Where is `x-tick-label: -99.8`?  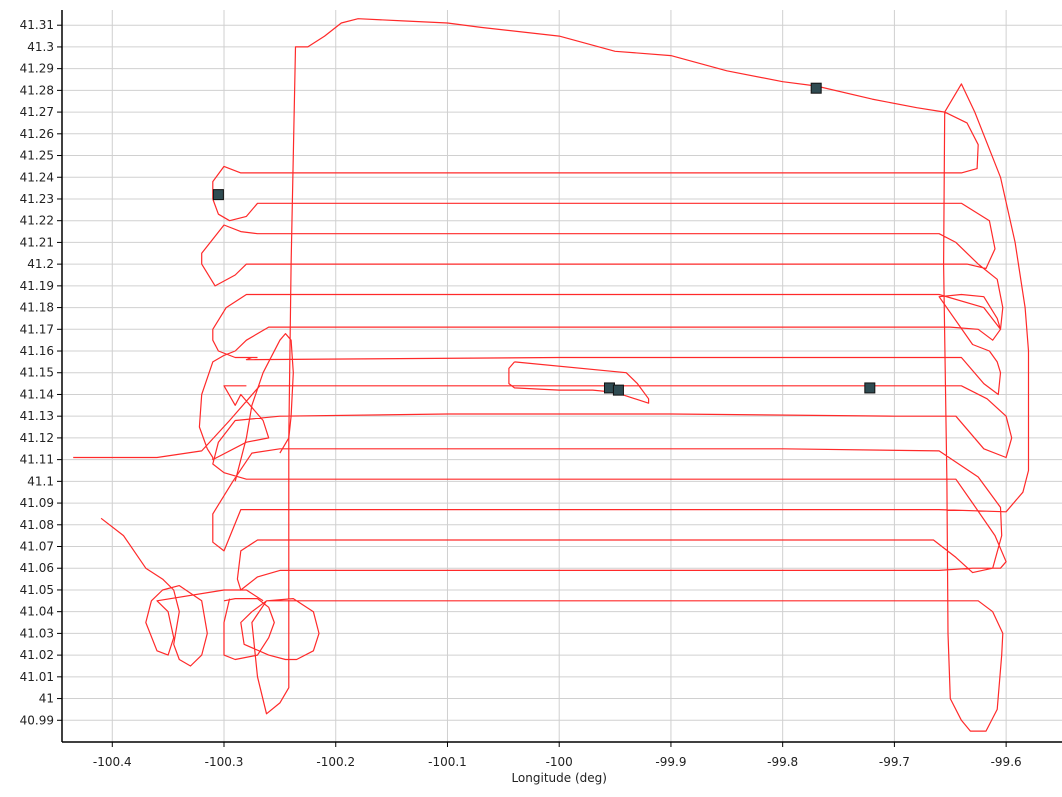
x-tick-label: -99.8 is located at coordinates (782, 762).